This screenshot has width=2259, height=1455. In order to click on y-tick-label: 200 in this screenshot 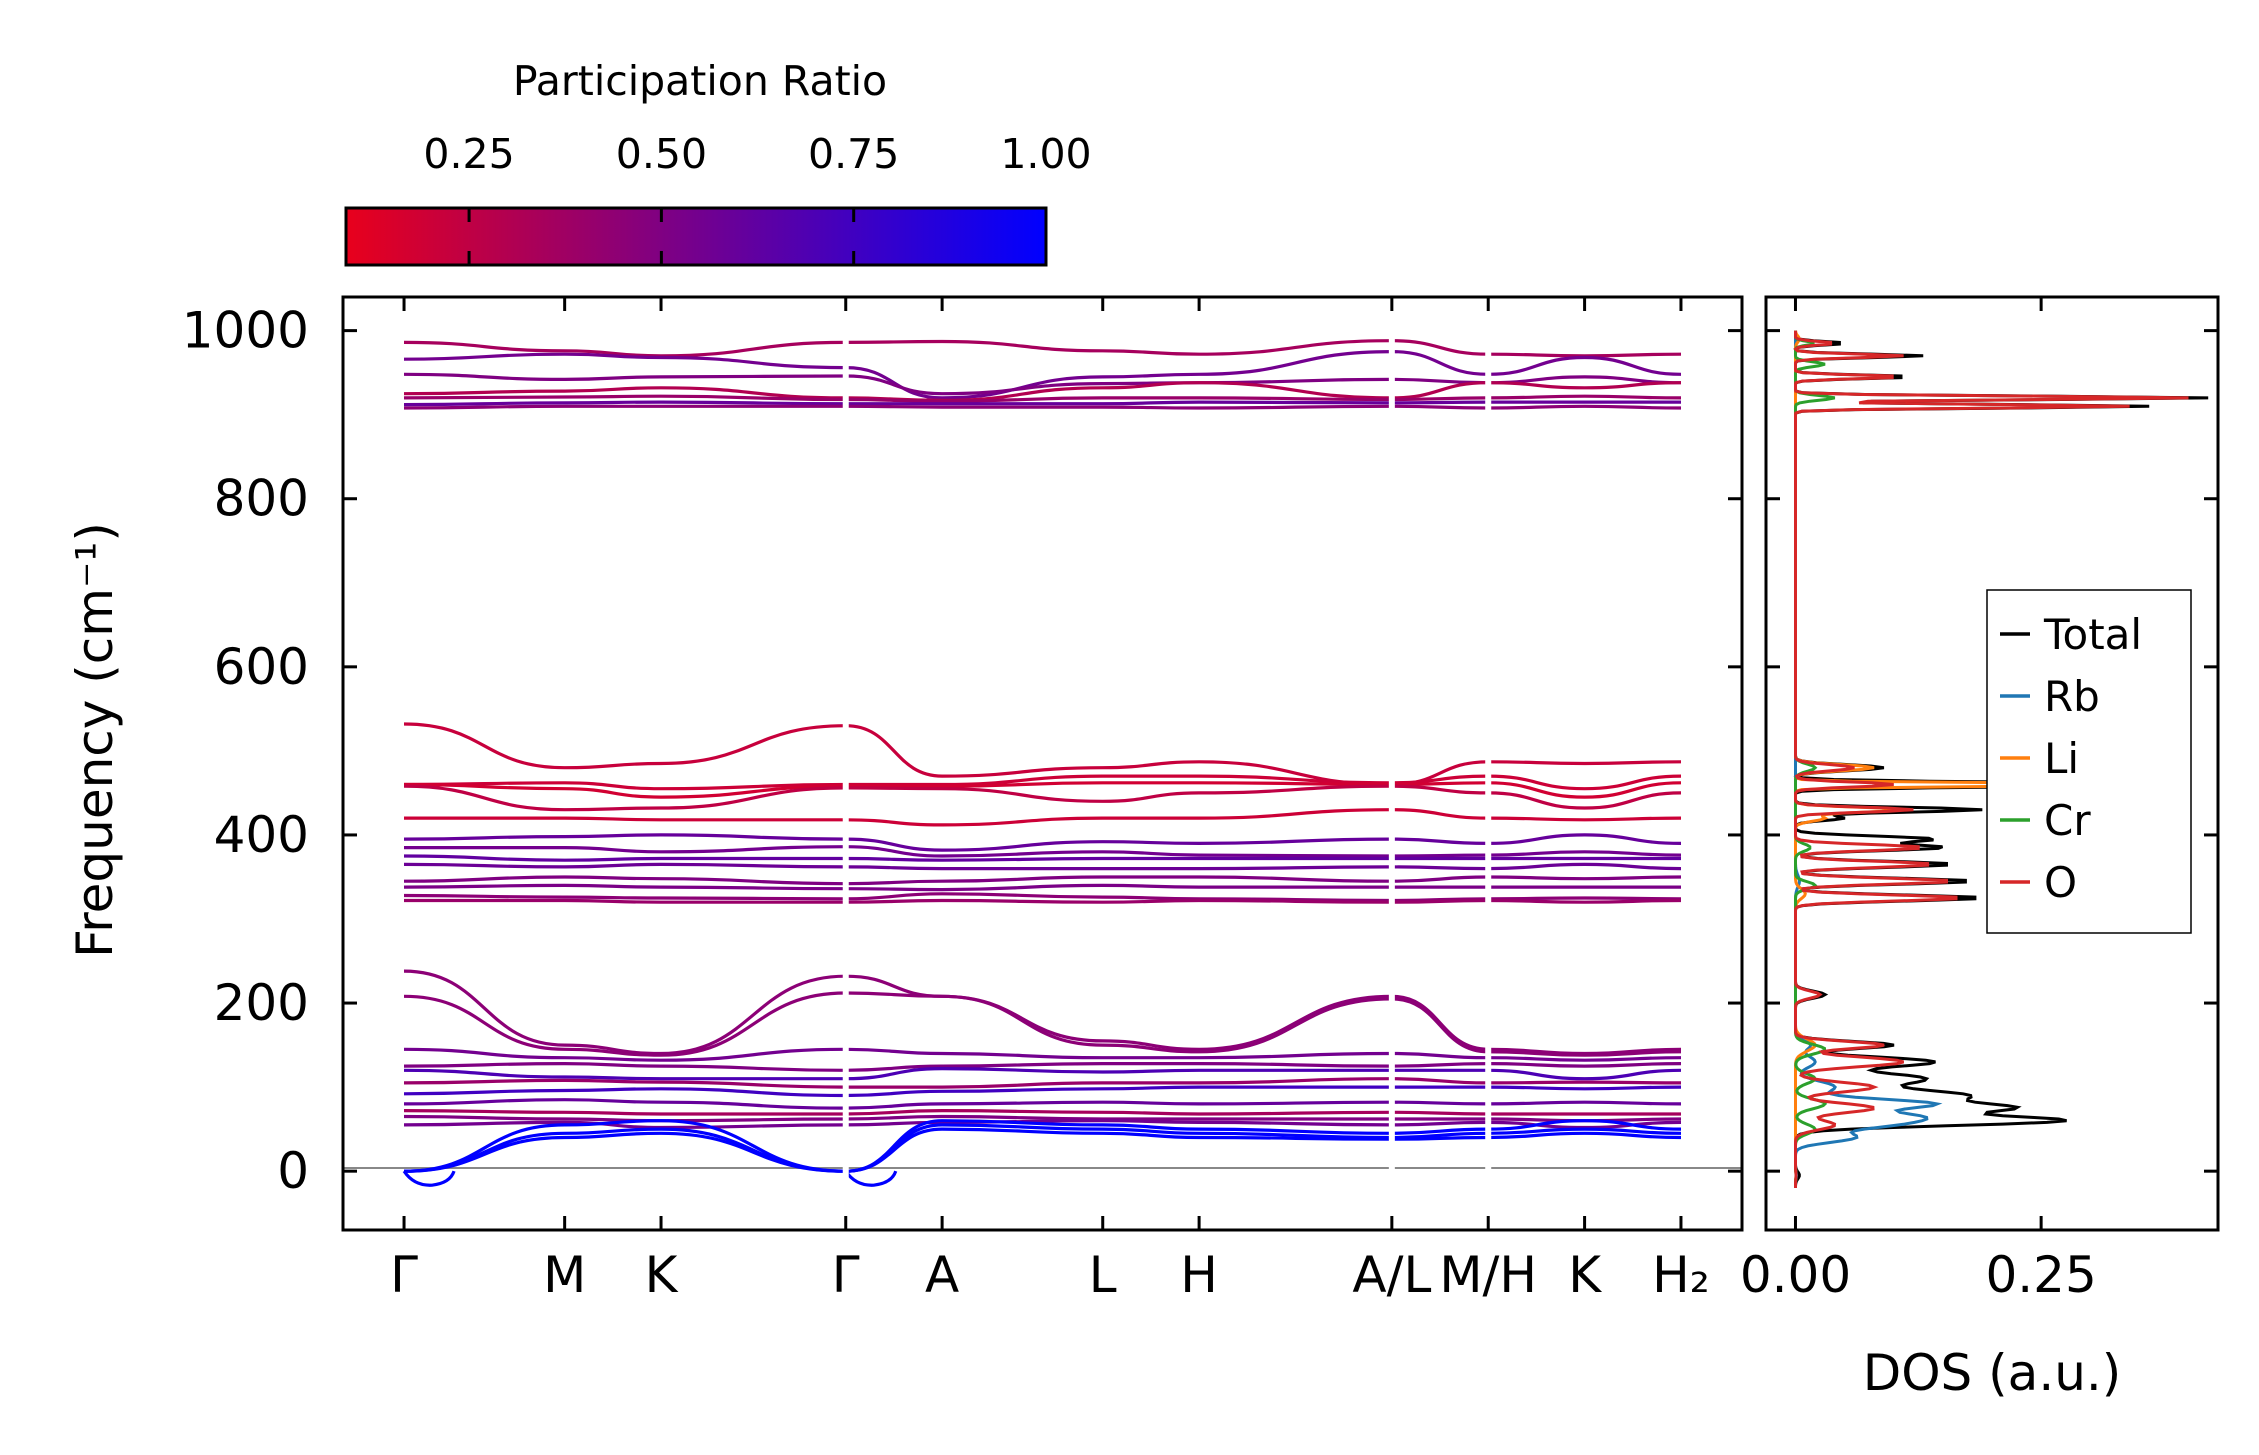, I will do `click(261, 1003)`.